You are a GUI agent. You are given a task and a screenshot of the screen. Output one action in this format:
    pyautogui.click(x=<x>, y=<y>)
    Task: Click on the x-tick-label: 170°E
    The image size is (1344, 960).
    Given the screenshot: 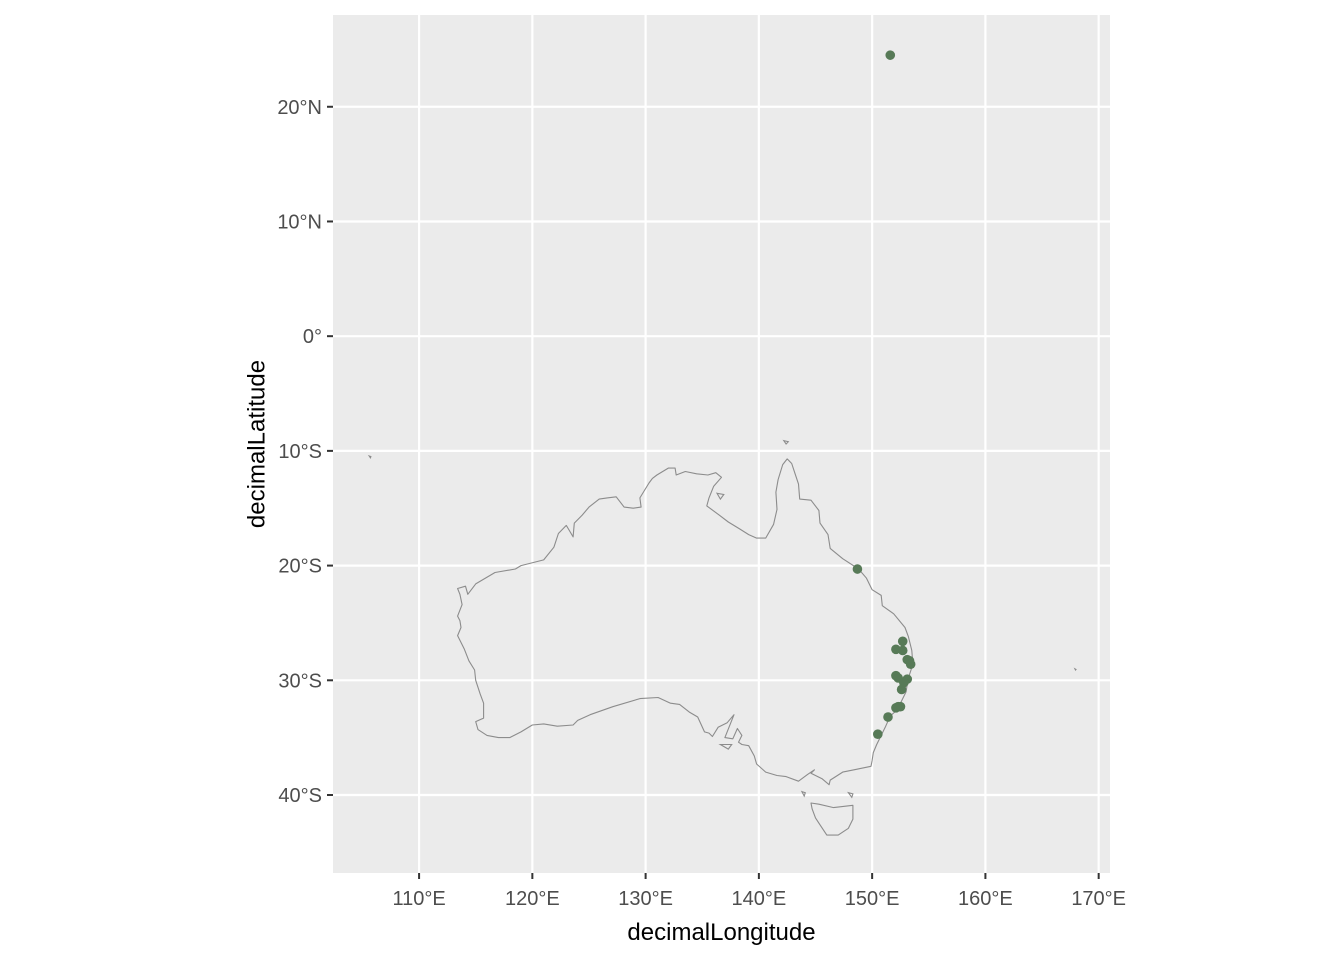 What is the action you would take?
    pyautogui.click(x=1098, y=899)
    